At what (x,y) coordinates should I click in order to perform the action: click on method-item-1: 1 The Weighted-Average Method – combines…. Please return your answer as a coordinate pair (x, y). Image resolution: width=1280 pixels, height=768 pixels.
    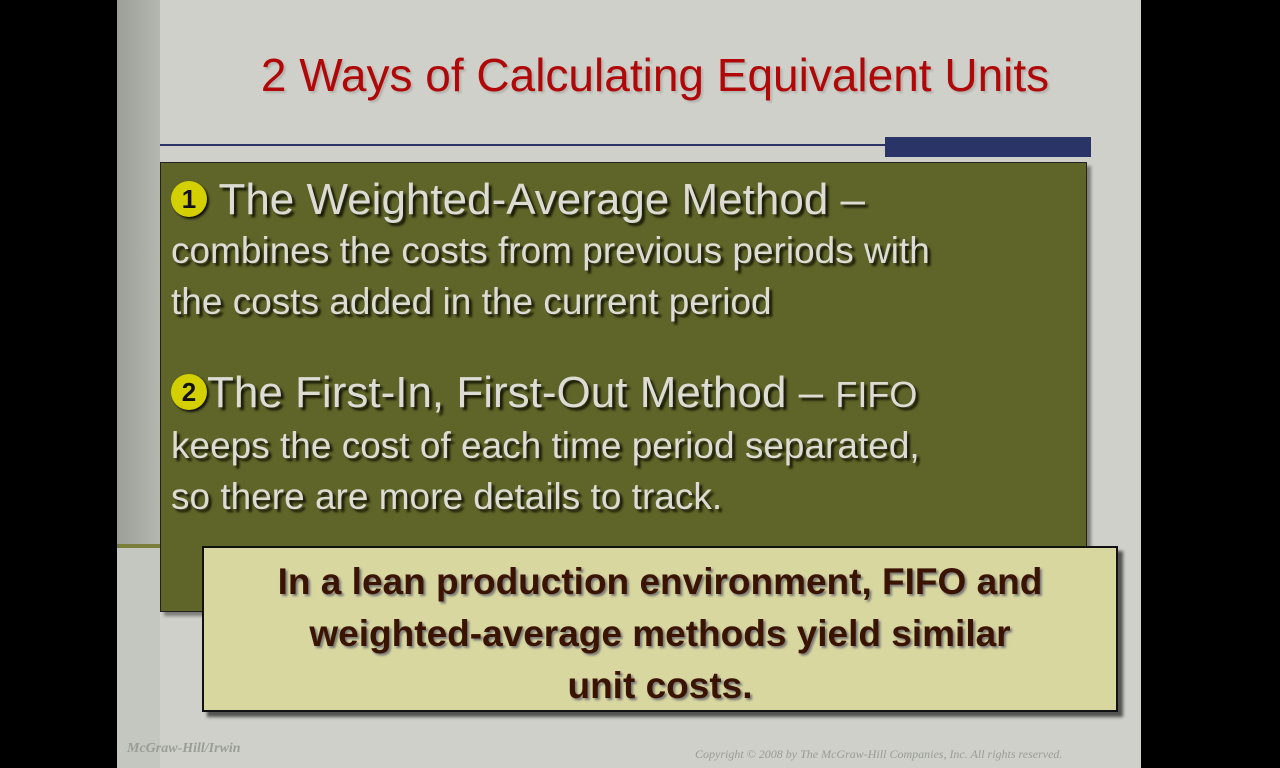
    Looking at the image, I should click on (550, 251).